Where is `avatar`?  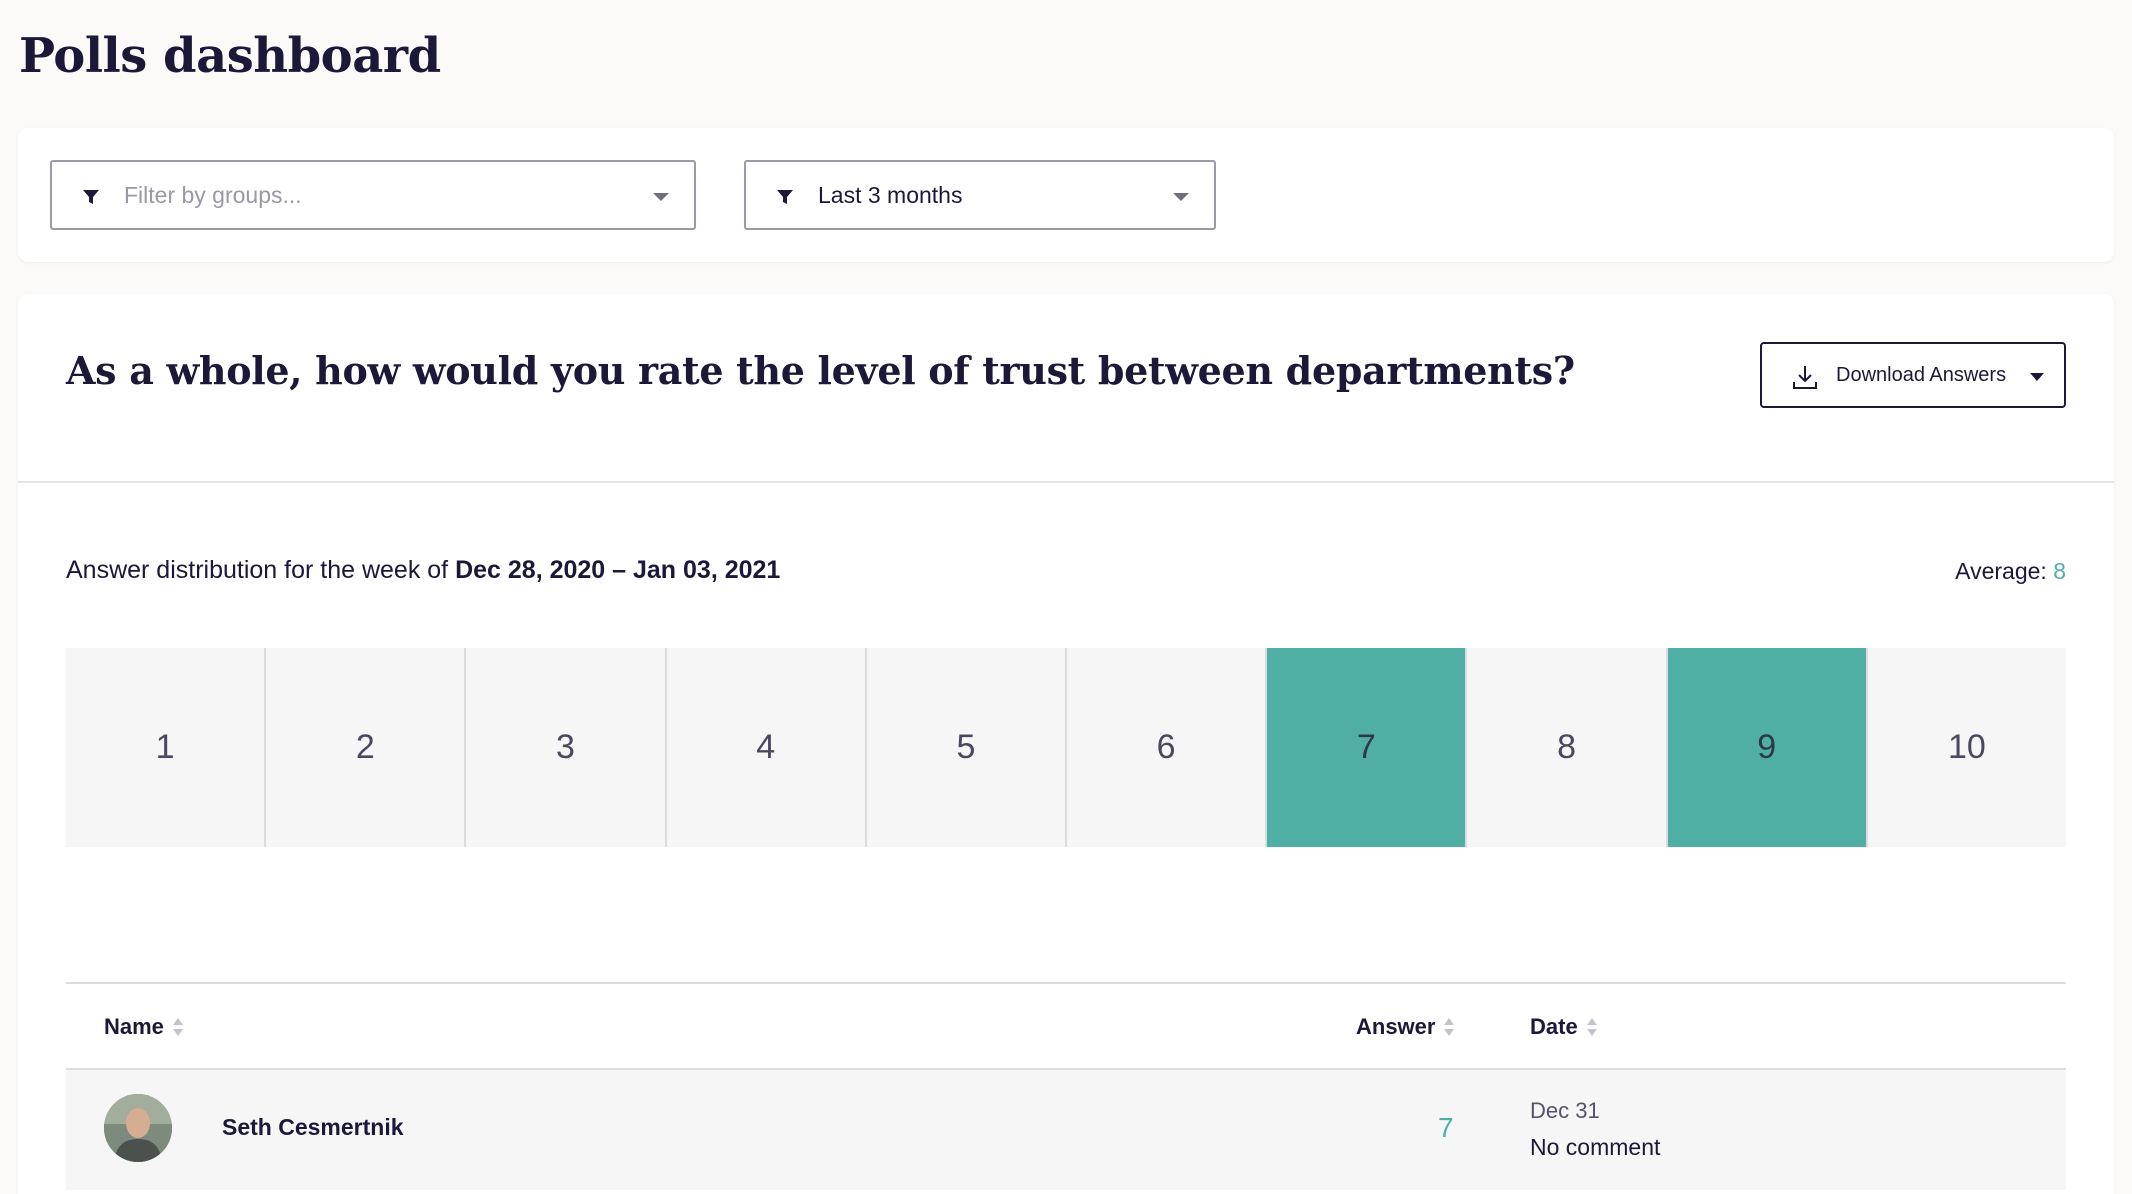
avatar is located at coordinates (138, 1128).